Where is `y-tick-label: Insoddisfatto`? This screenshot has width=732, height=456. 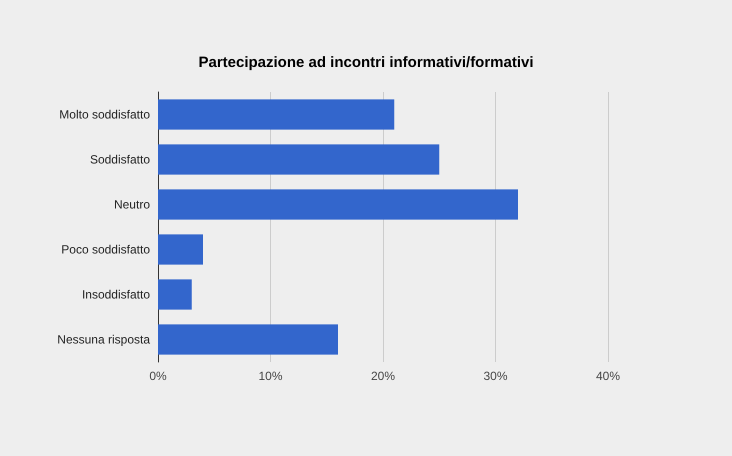 y-tick-label: Insoddisfatto is located at coordinates (116, 295).